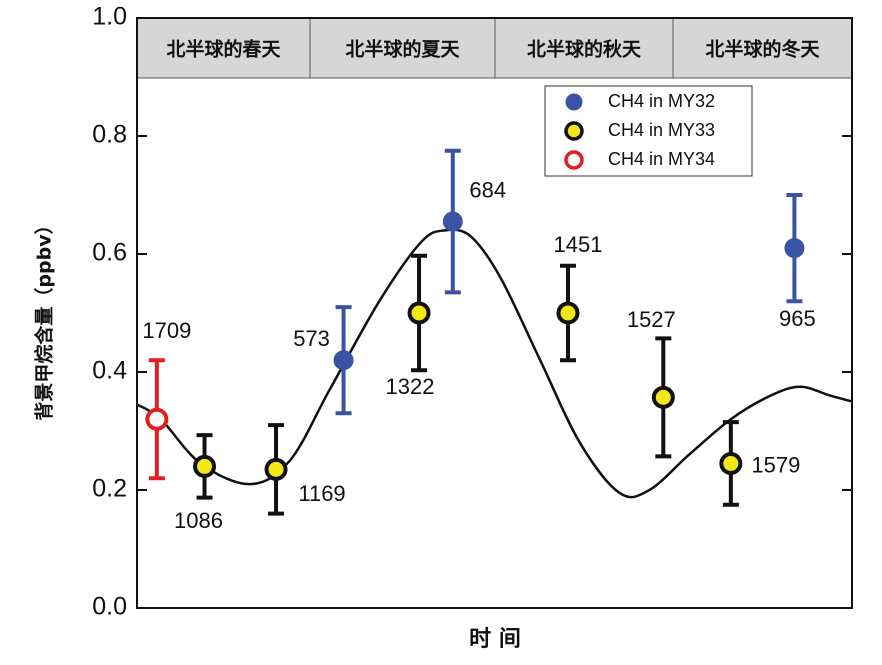 The width and height of the screenshot is (882, 665). What do you see at coordinates (578, 244) in the screenshot?
I see `point-label: 1451` at bounding box center [578, 244].